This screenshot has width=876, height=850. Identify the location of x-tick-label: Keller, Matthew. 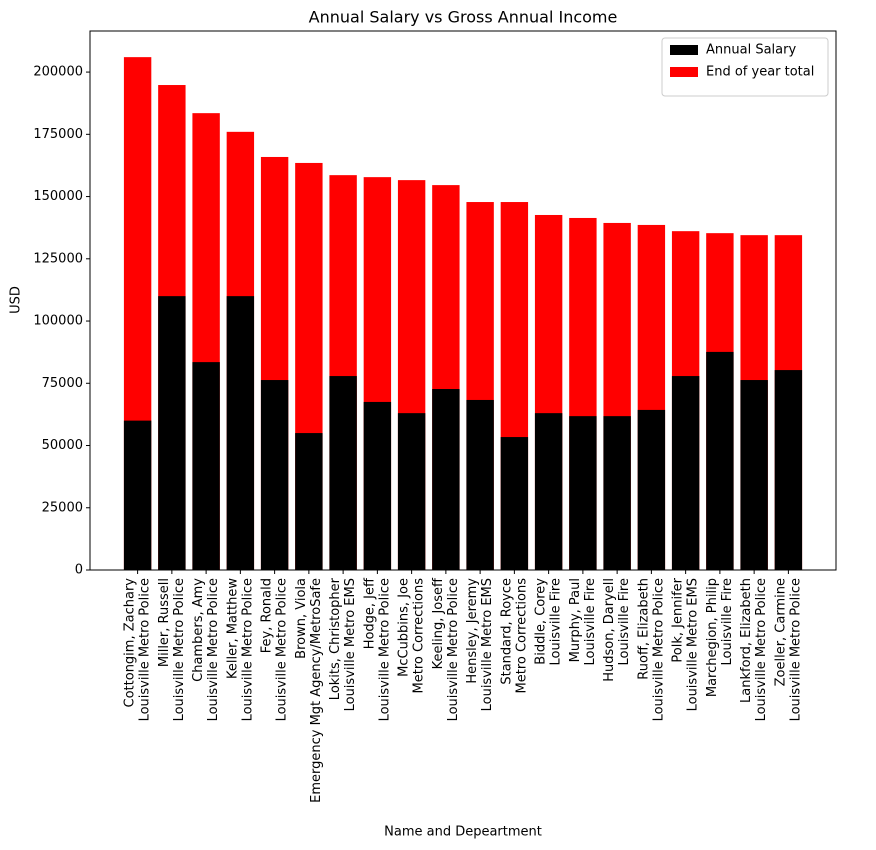
(232, 628).